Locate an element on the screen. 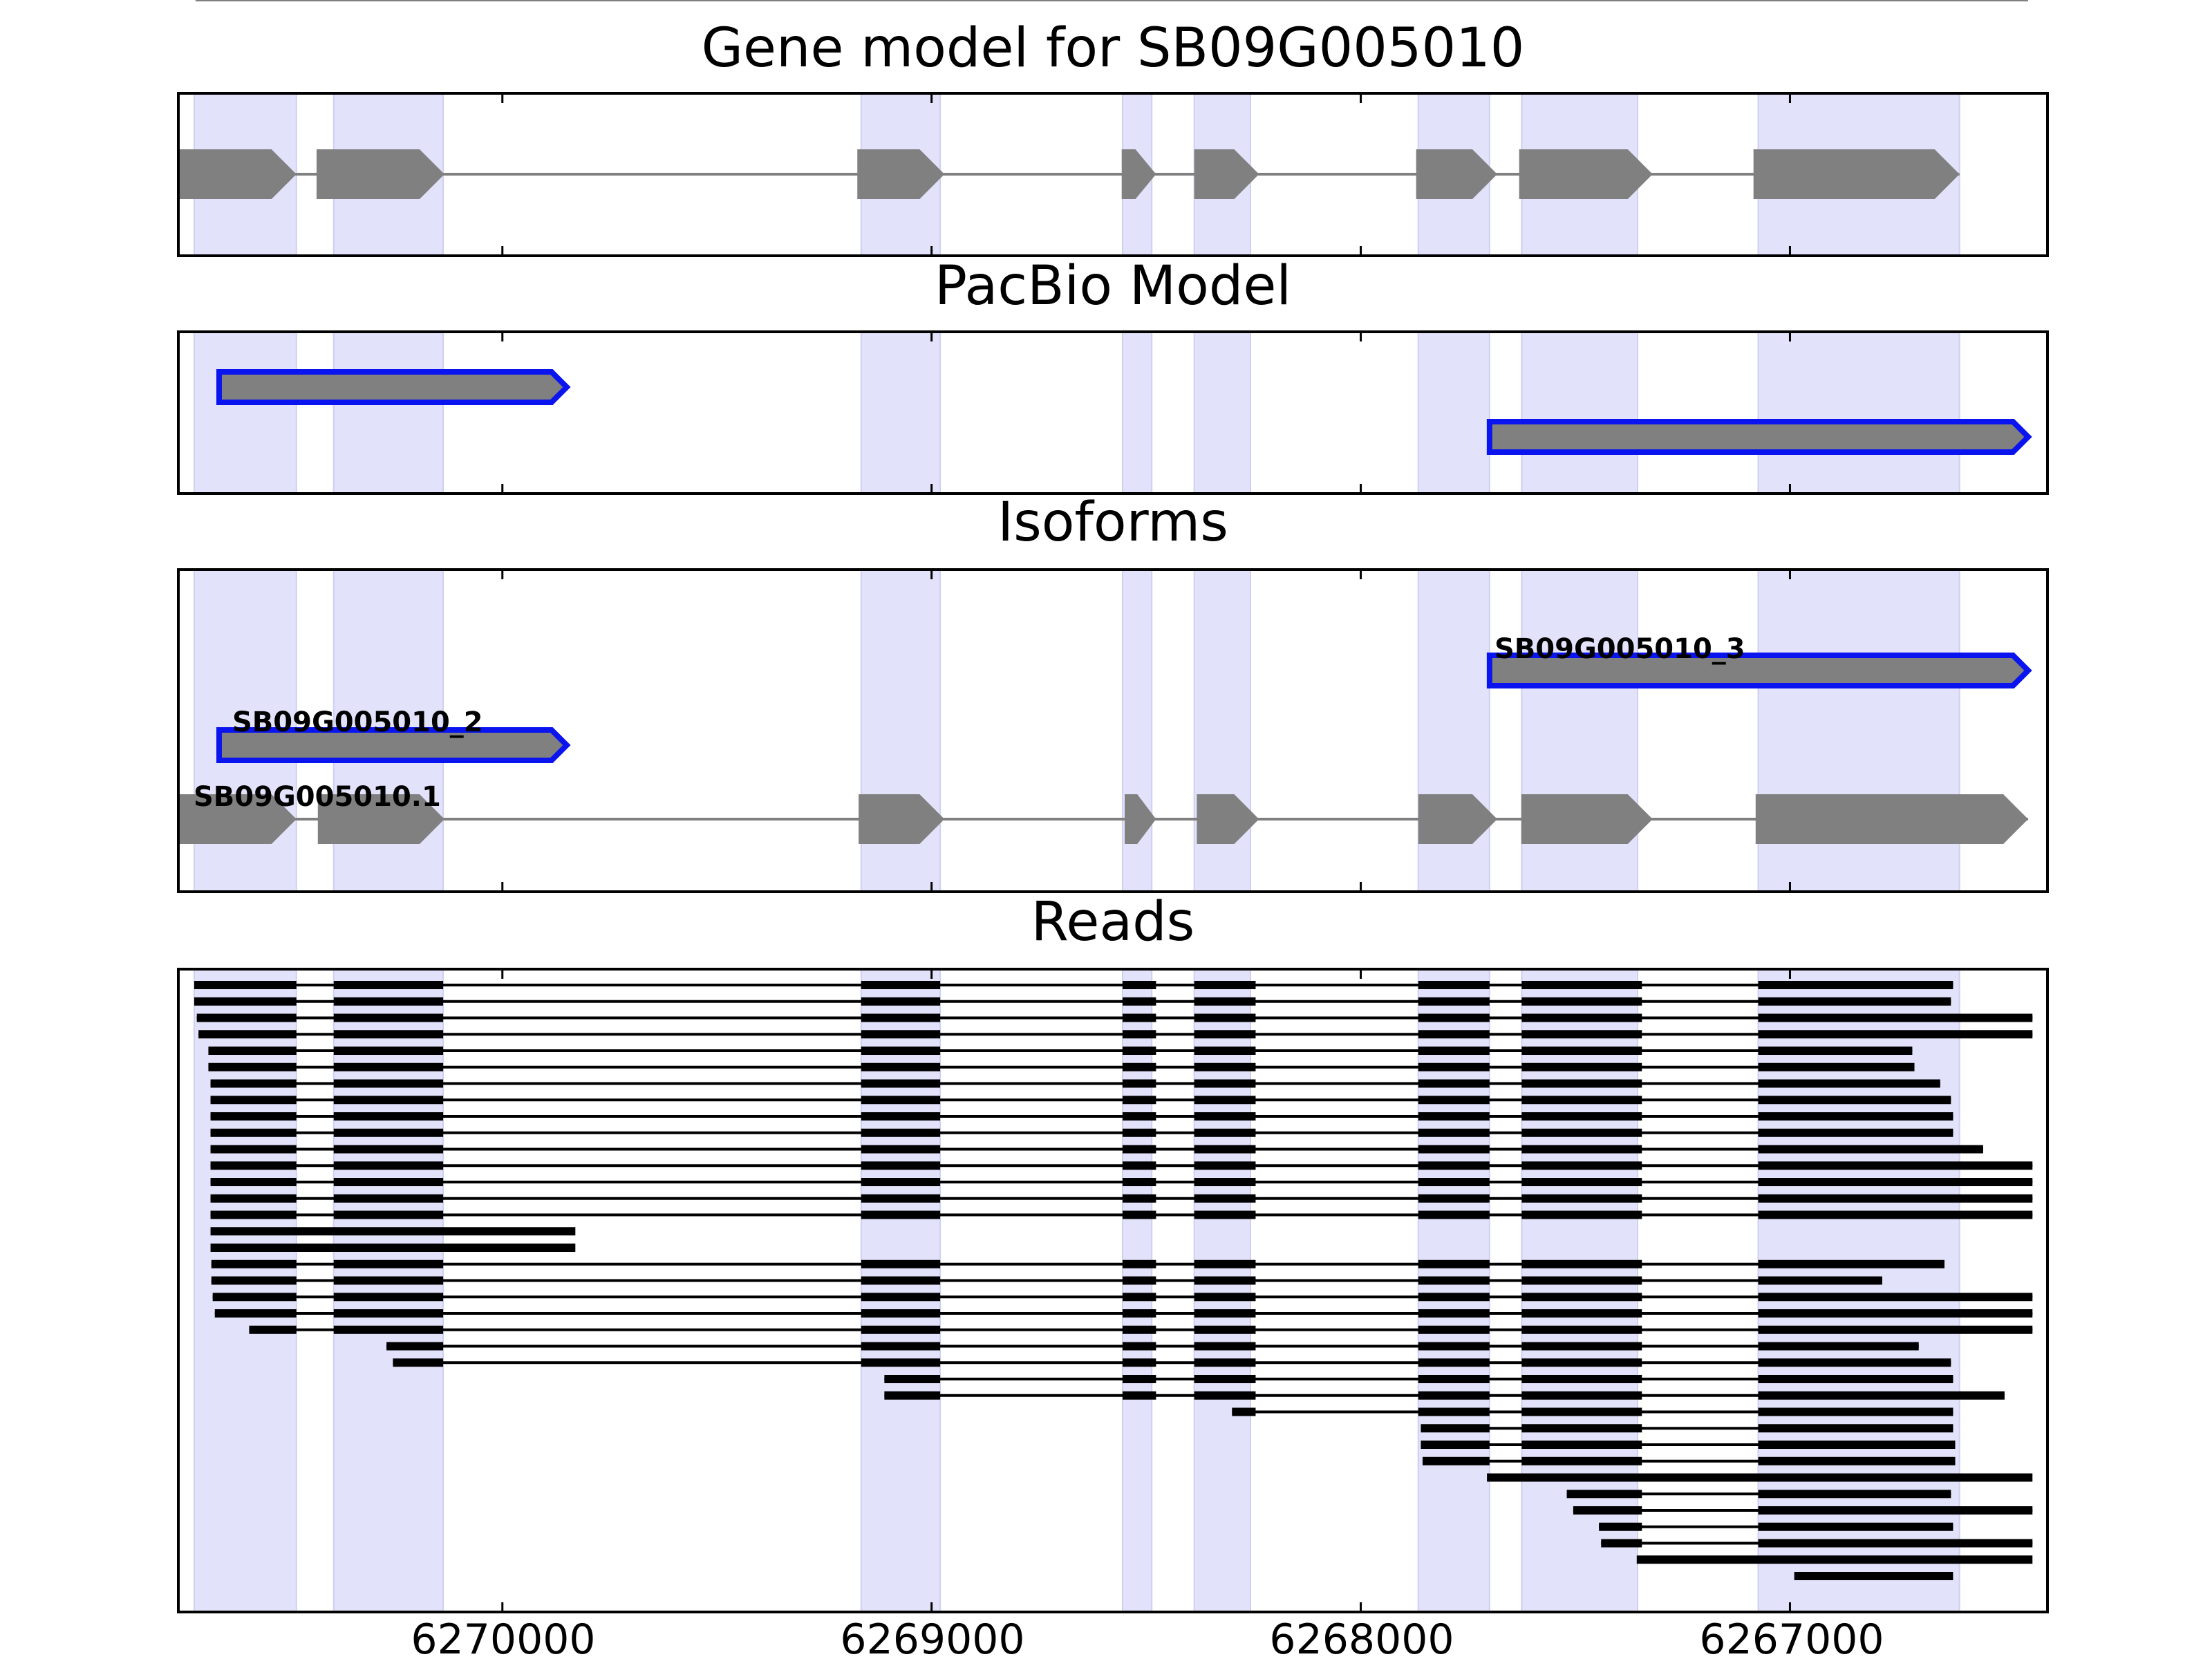  x-tick-label: 6267000 is located at coordinates (1792, 1637).